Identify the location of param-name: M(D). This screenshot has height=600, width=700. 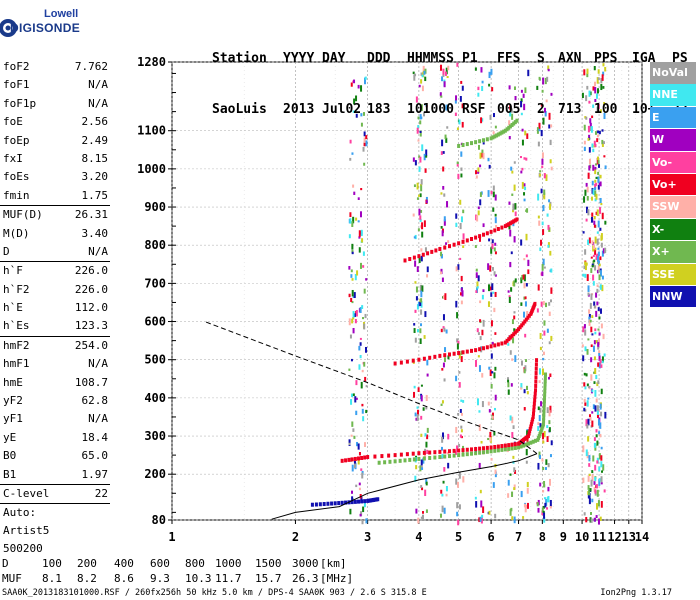
(16, 233).